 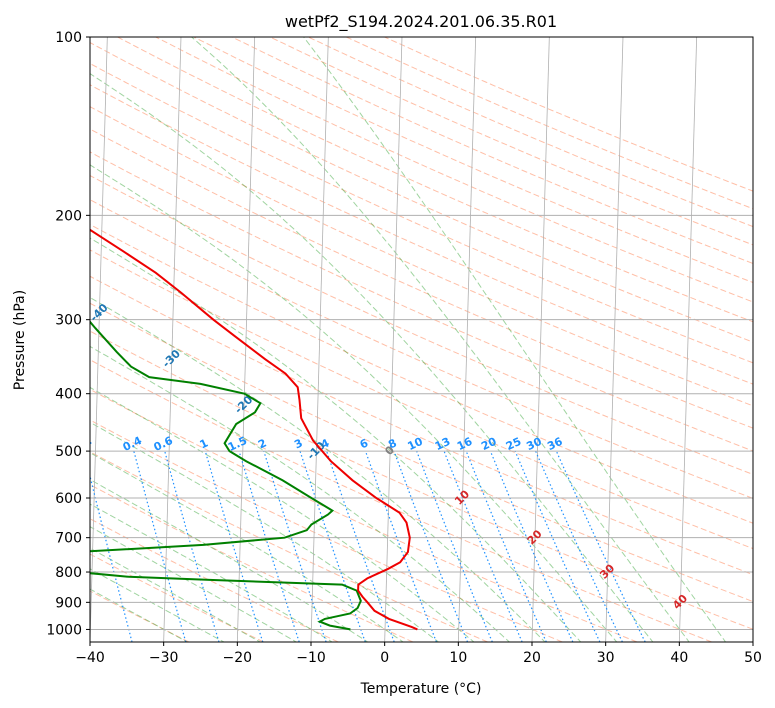 I want to click on mixing-ratio-label: 10, so click(x=416, y=444).